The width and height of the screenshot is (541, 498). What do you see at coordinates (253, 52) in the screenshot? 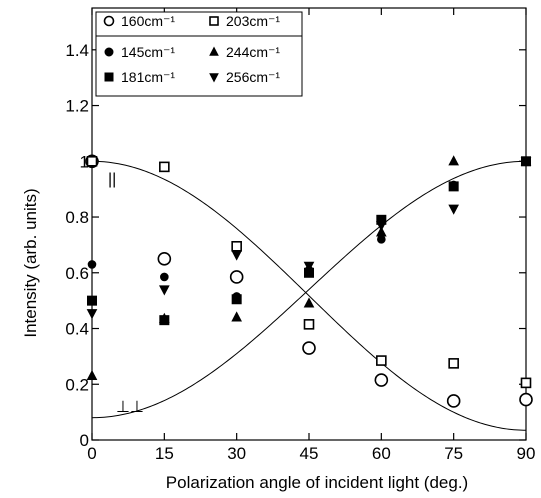
I see `legend-label: 244cm⁻¹` at bounding box center [253, 52].